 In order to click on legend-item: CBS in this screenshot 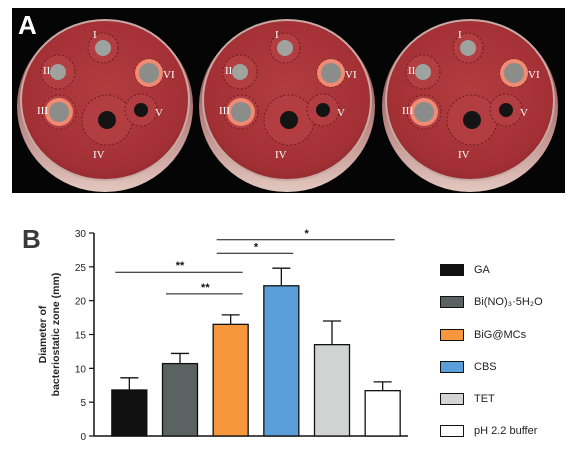, I will do `click(507, 367)`.